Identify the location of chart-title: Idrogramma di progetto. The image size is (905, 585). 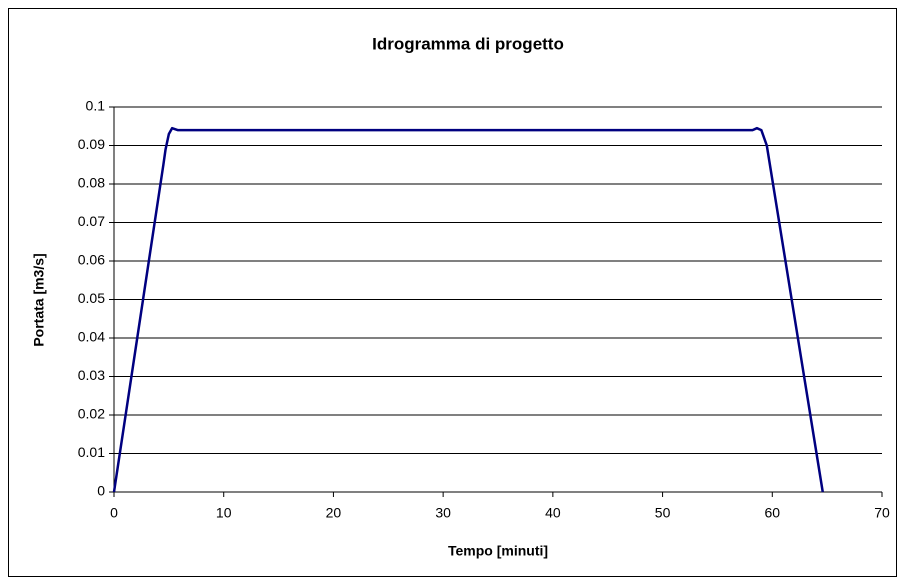
(468, 43).